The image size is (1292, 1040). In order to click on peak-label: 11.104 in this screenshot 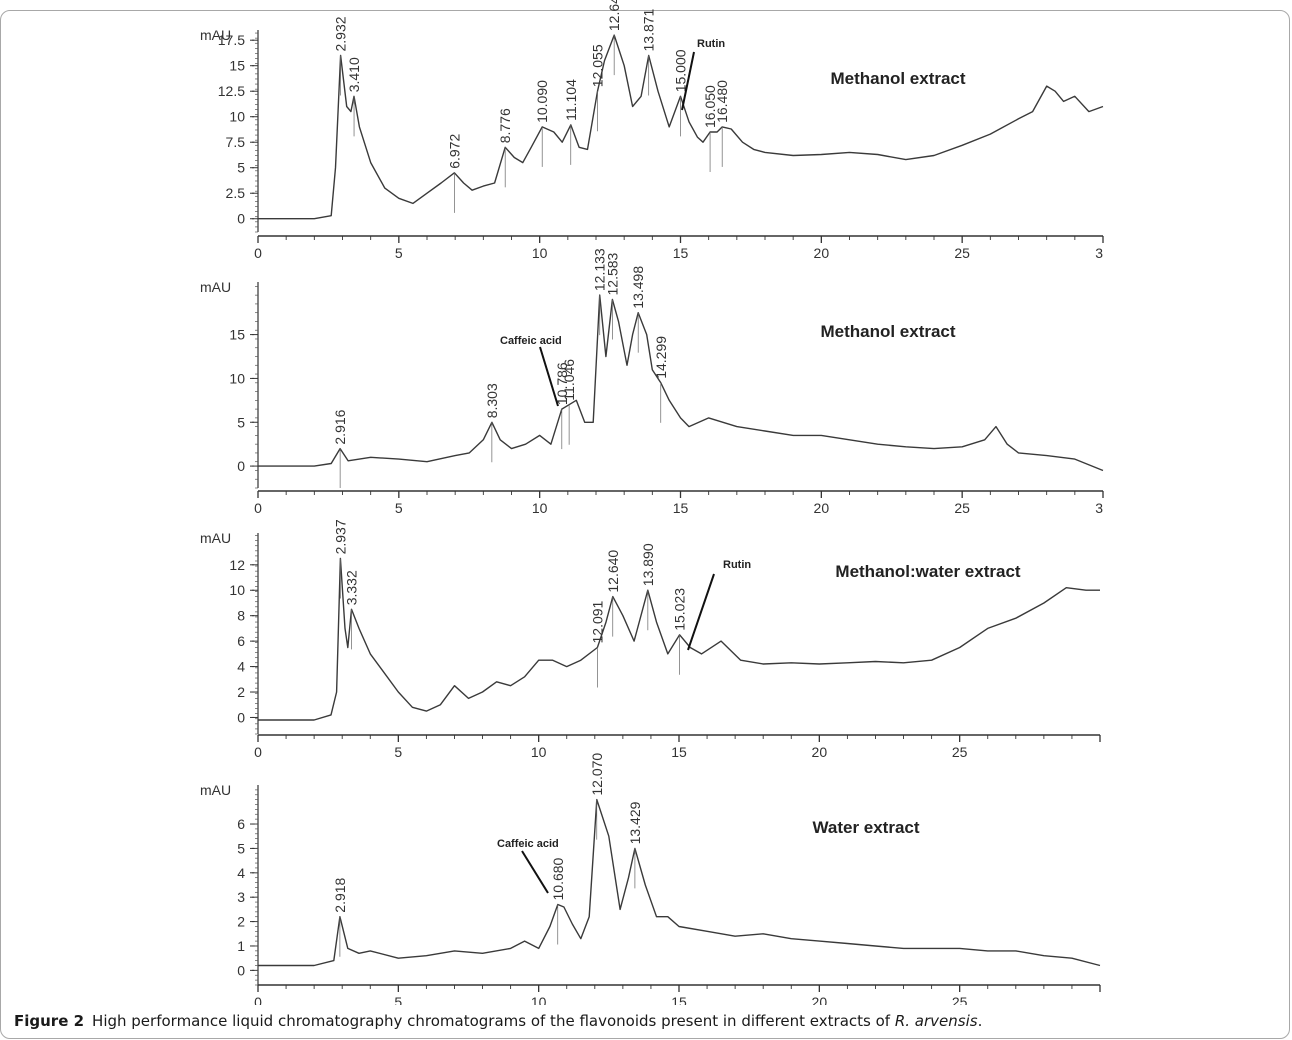, I will do `click(571, 100)`.